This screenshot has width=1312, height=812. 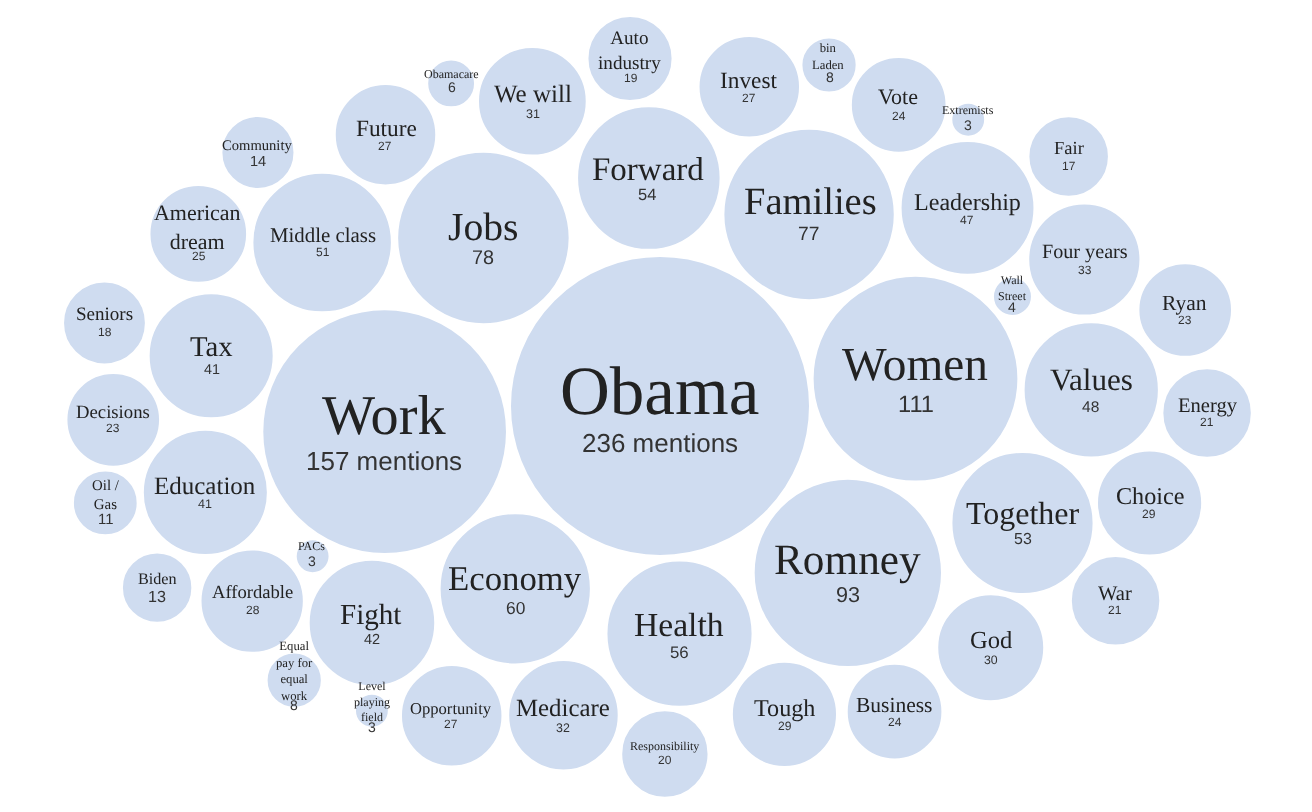 I want to click on category-label: Women, so click(x=915, y=366).